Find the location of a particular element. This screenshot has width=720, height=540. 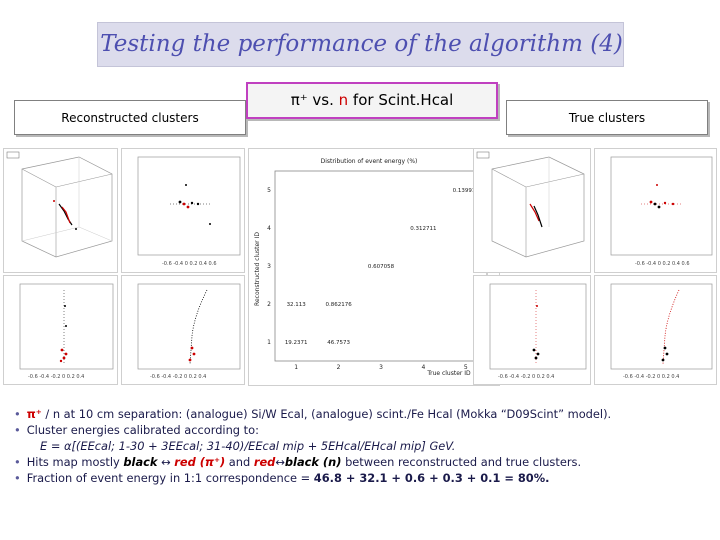

pi-vs-n-text: π⁺ vs. n for Scint.Hcal is located at coordinates (372, 100).